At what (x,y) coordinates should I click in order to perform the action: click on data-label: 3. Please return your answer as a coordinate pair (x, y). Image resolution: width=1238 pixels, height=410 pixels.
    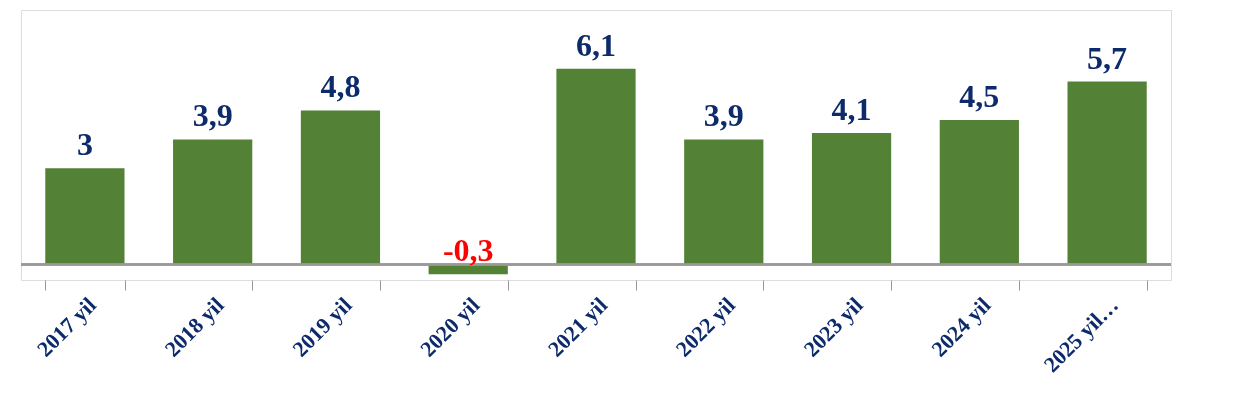
    Looking at the image, I should click on (84, 144).